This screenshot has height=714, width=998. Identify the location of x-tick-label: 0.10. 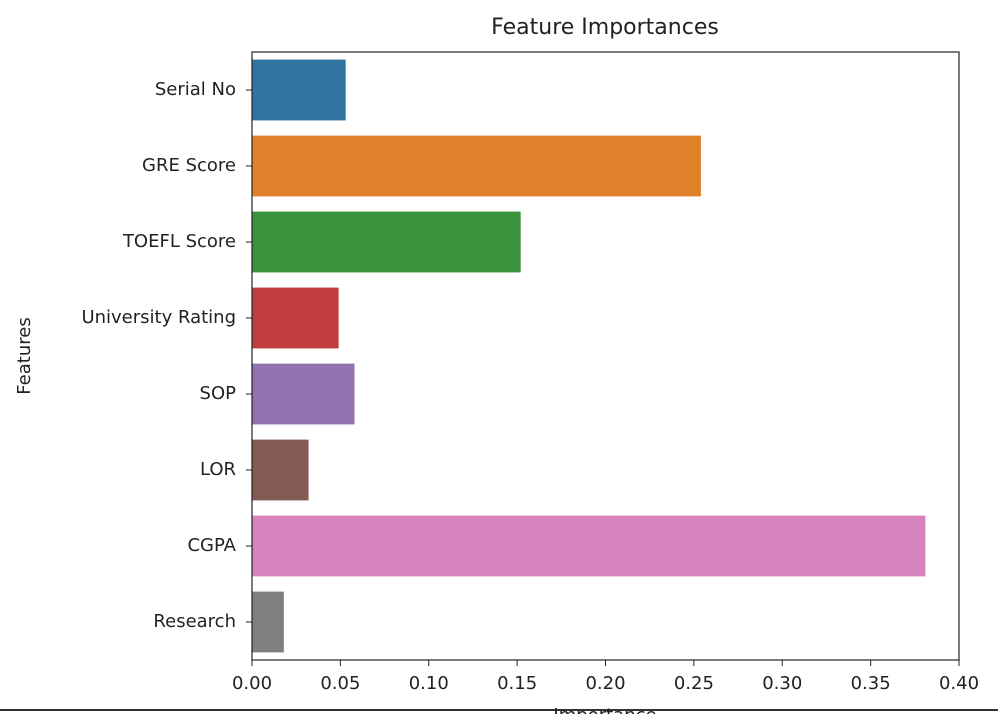
(429, 683).